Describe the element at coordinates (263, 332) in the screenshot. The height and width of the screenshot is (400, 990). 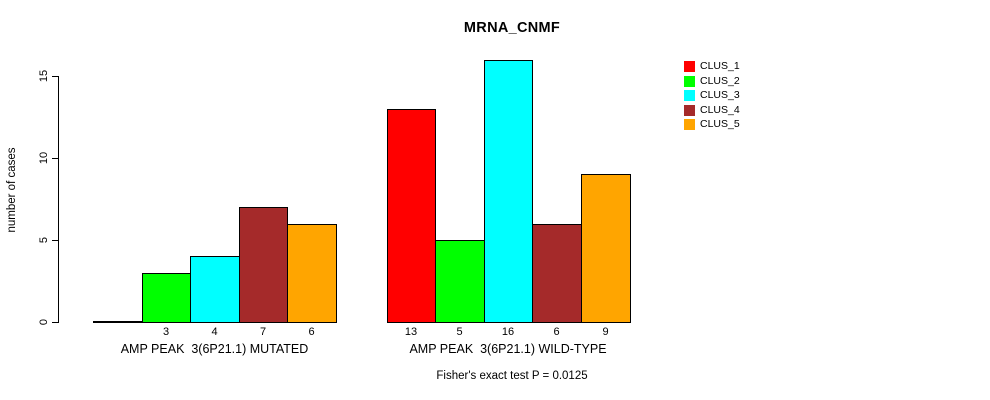
I see `bar-value-clus_4-mutated: 7` at that location.